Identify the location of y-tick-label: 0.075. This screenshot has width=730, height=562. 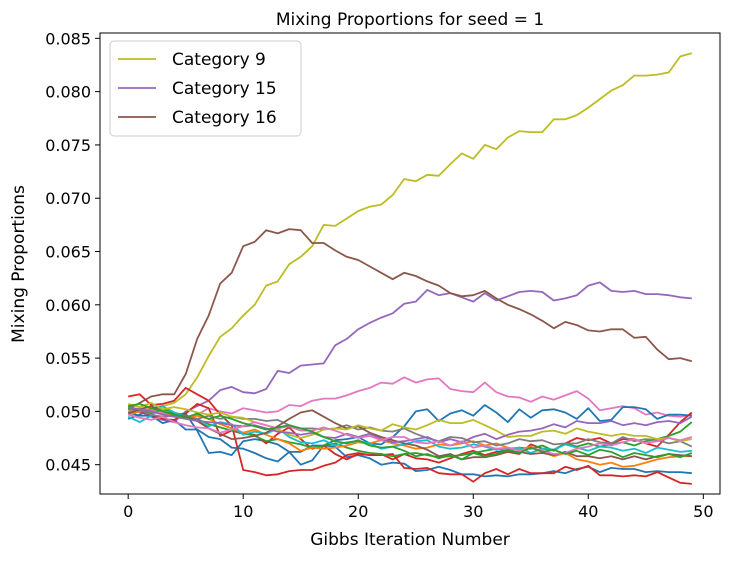
(68, 145).